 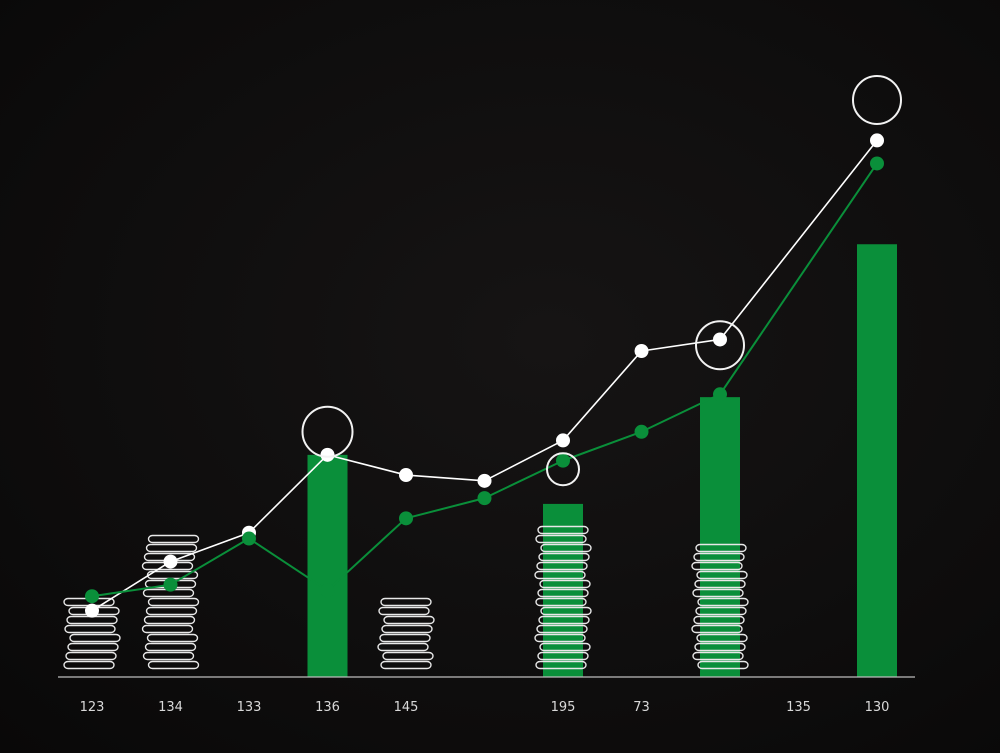 I want to click on x-tick-label-7: 73, so click(x=641, y=707).